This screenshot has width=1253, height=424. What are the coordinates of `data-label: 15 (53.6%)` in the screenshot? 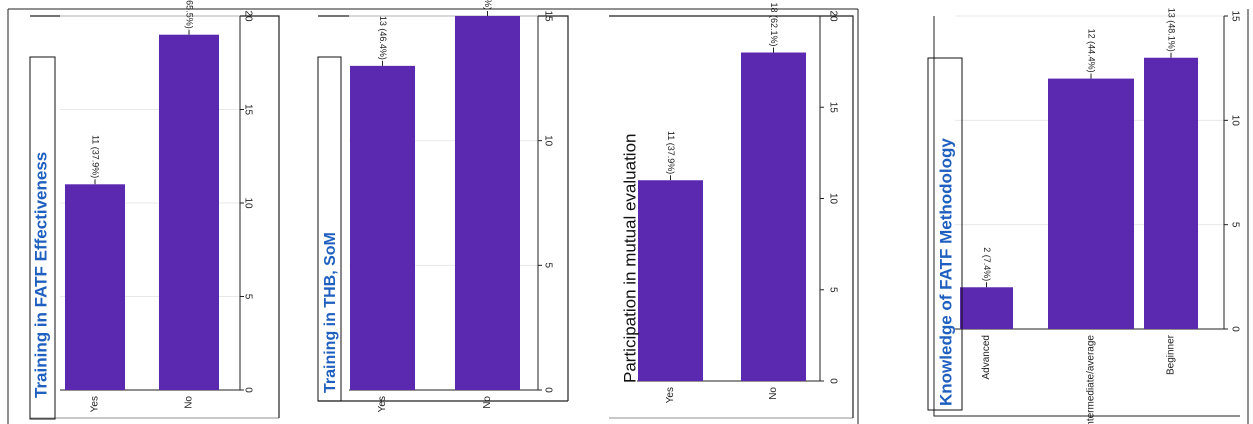 It's located at (488, 5).